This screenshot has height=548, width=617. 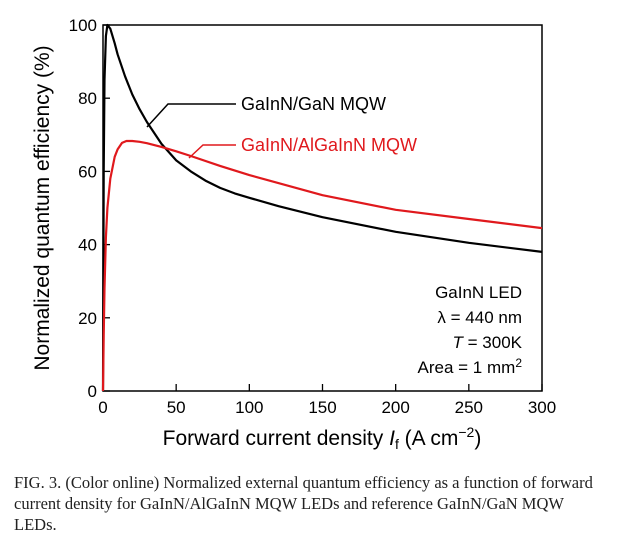 I want to click on x-ticks: 0 50 100 150 200 250 300, so click(x=327, y=400).